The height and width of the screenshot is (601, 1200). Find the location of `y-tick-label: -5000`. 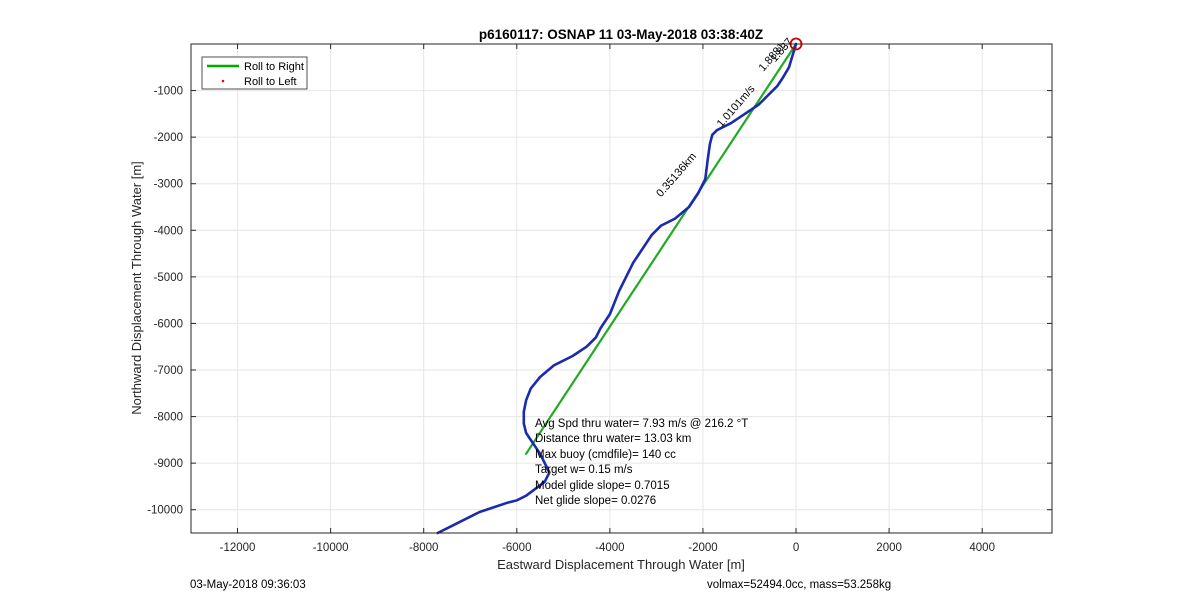

y-tick-label: -5000 is located at coordinates (168, 278).